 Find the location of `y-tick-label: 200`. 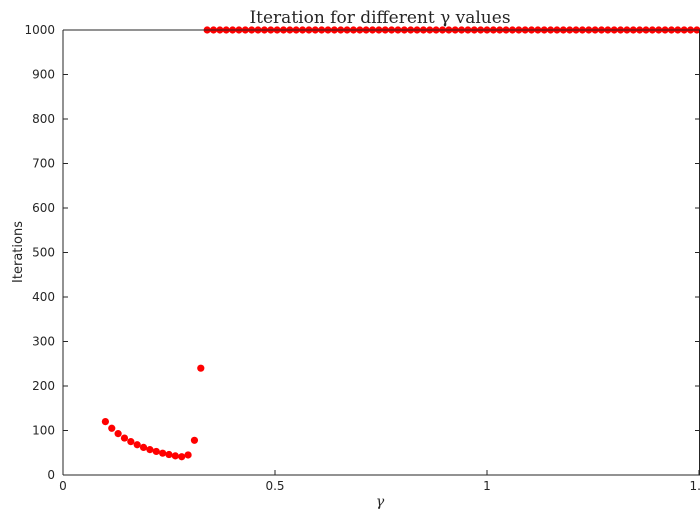

y-tick-label: 200 is located at coordinates (43, 386).